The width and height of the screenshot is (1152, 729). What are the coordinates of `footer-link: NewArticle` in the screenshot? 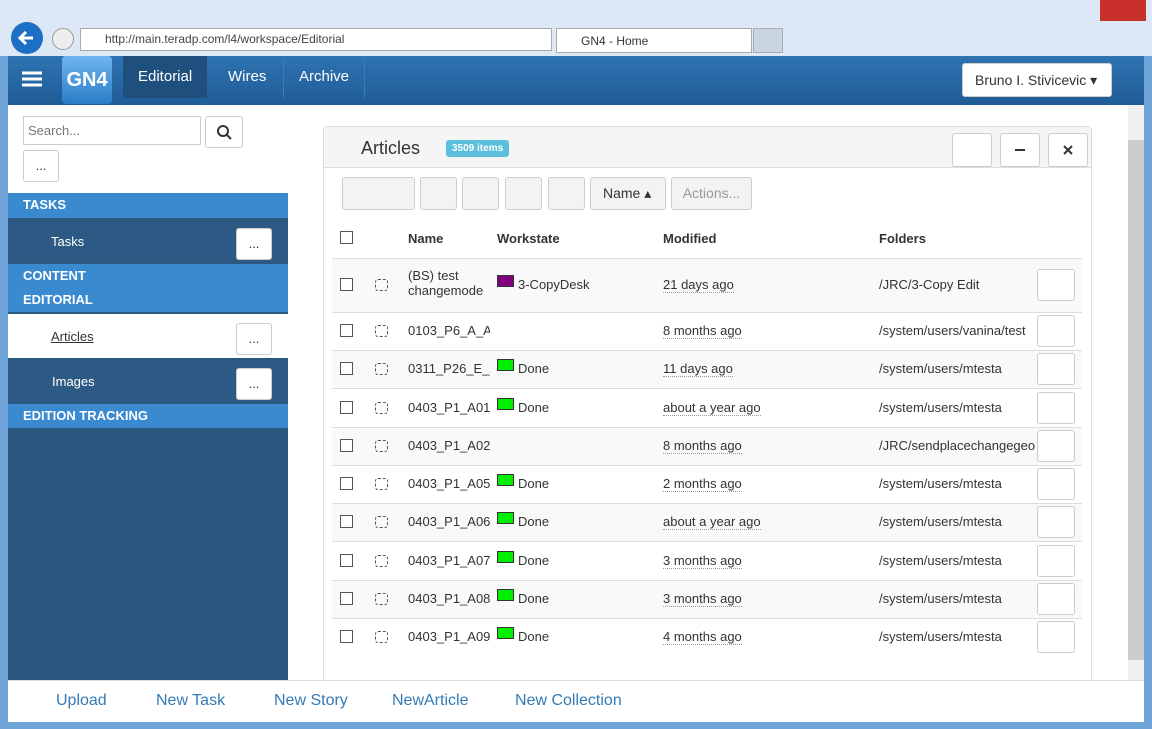 It's located at (430, 700).